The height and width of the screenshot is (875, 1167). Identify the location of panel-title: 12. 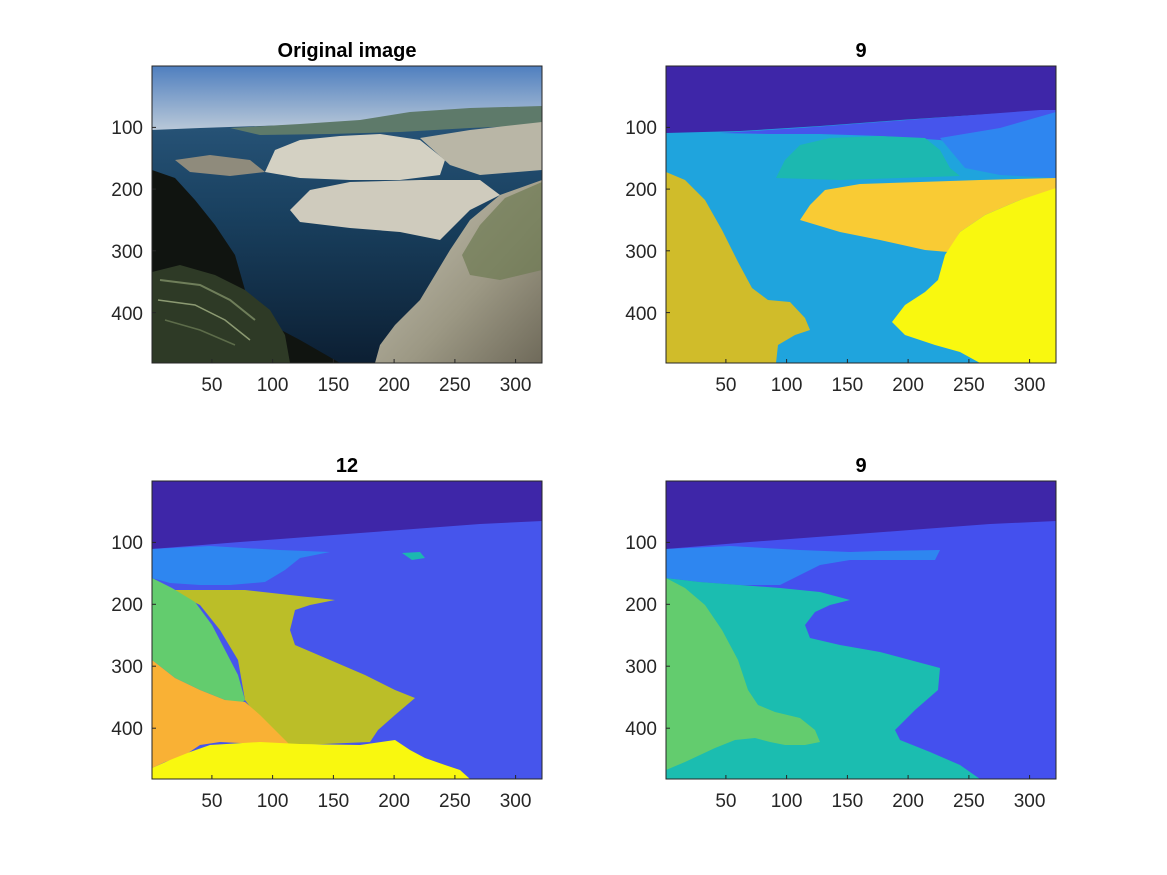
(347, 466).